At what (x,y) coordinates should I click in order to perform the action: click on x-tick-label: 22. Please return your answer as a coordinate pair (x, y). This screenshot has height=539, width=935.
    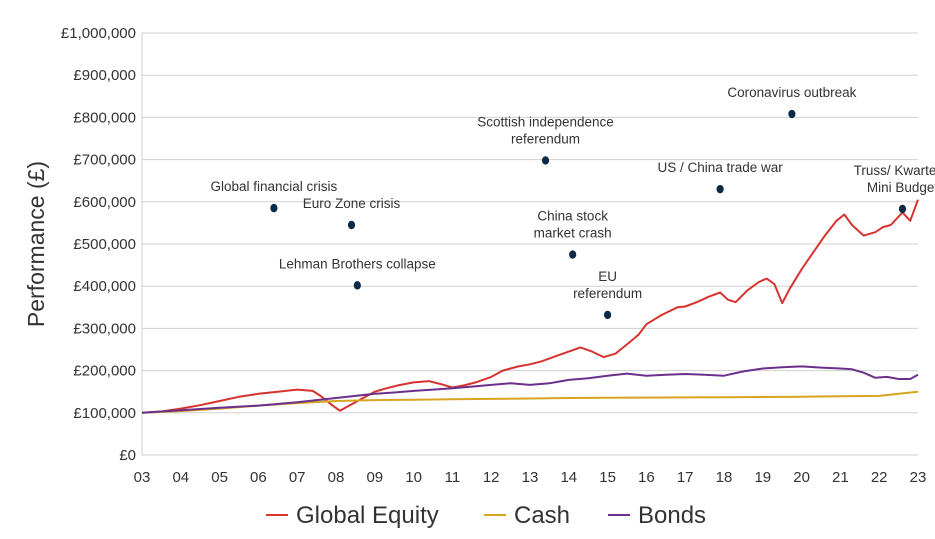
    Looking at the image, I should click on (879, 477).